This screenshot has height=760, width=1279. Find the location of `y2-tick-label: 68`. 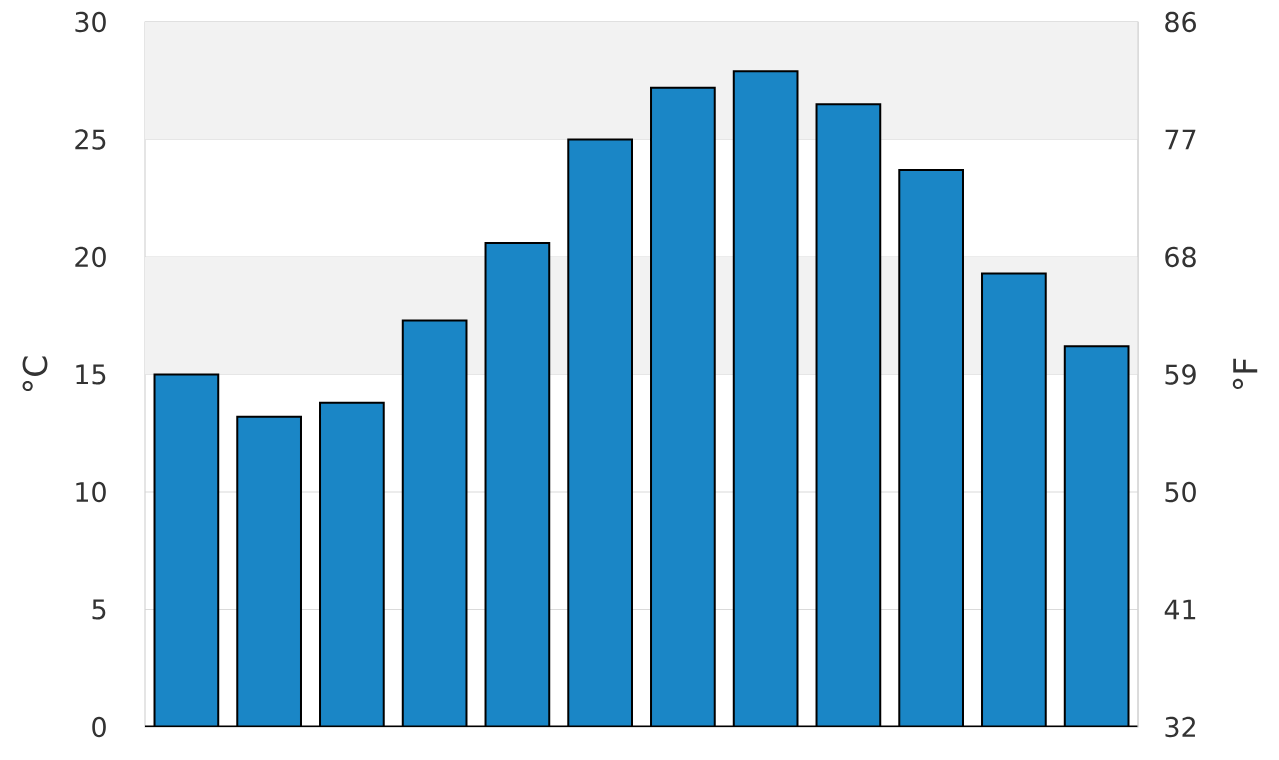

y2-tick-label: 68 is located at coordinates (1180, 257).